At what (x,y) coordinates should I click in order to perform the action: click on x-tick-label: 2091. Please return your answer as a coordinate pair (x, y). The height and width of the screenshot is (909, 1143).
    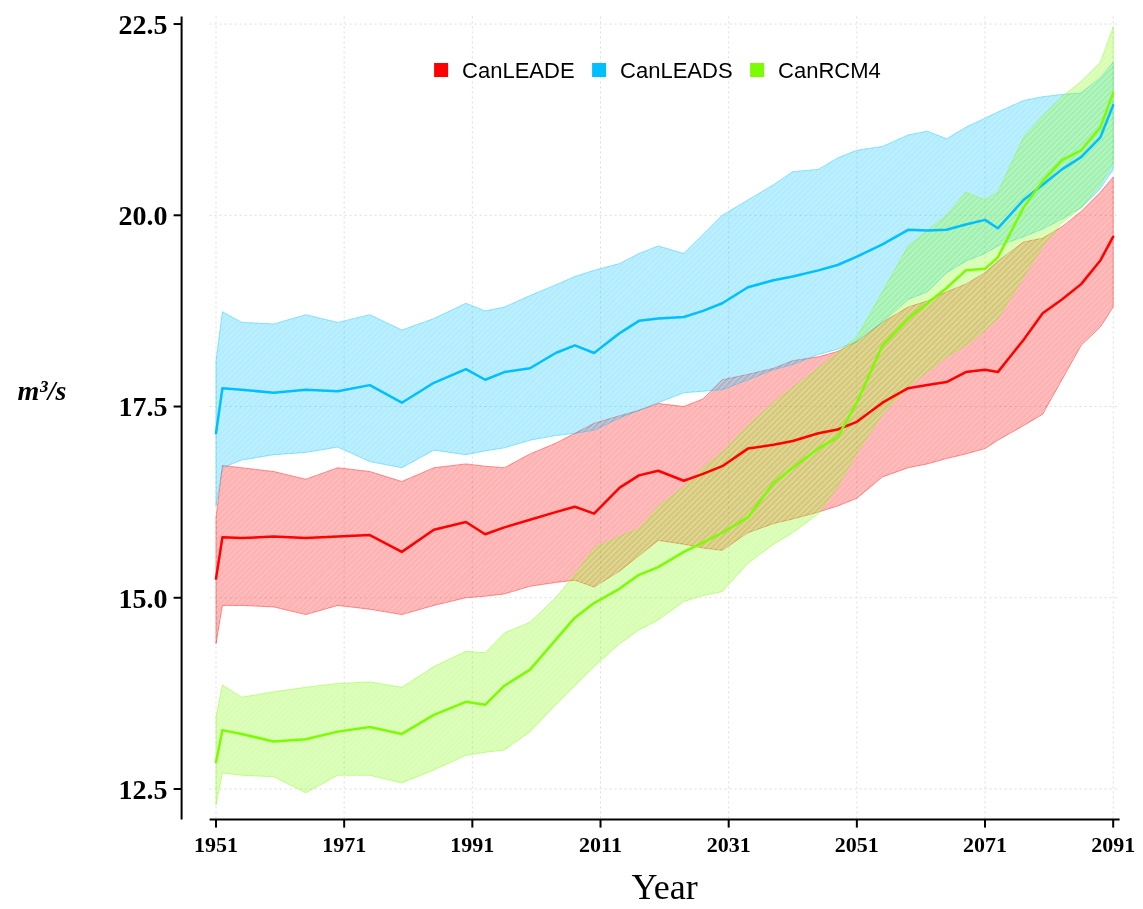
    Looking at the image, I should click on (1113, 844).